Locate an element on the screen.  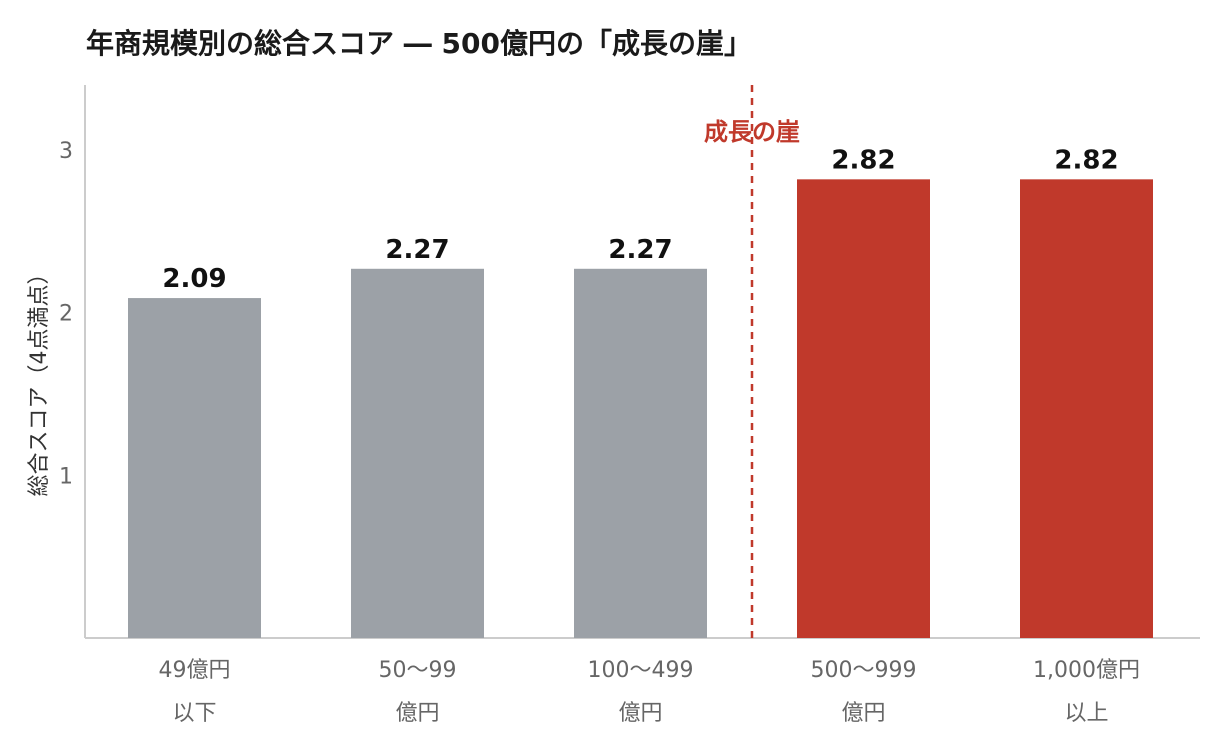
y-tick-label: 2 is located at coordinates (66, 314).